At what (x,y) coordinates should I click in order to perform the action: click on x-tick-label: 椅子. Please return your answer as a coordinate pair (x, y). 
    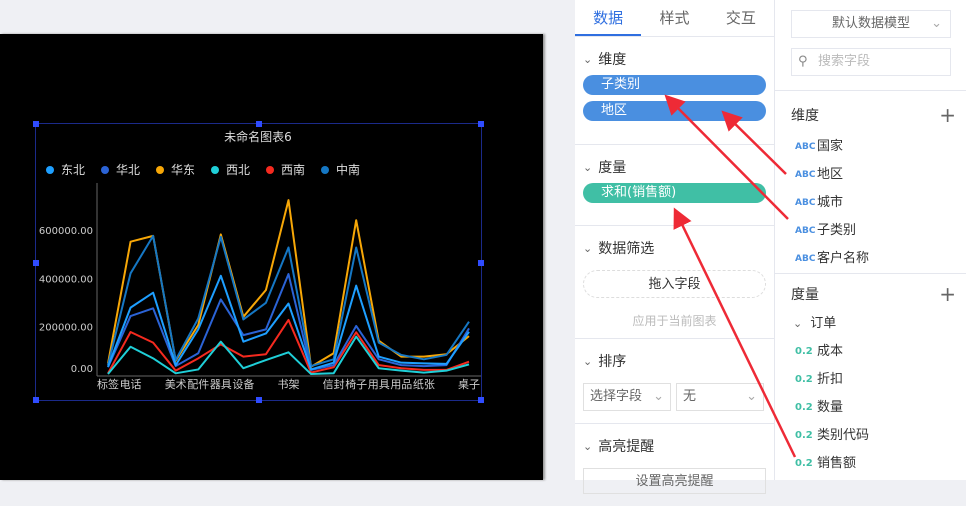
    Looking at the image, I should click on (356, 384).